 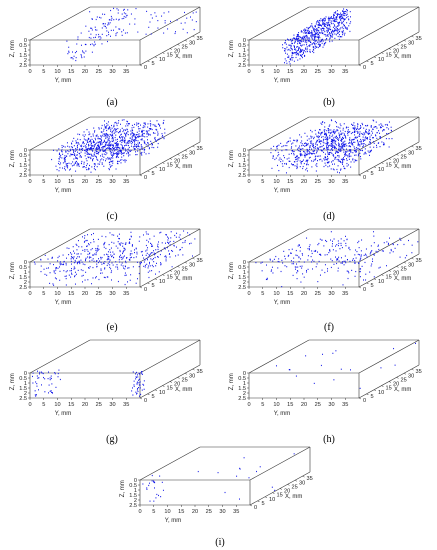 What do you see at coordinates (23, 268) in the screenshot?
I see `z-tick-label: 0.5` at bounding box center [23, 268].